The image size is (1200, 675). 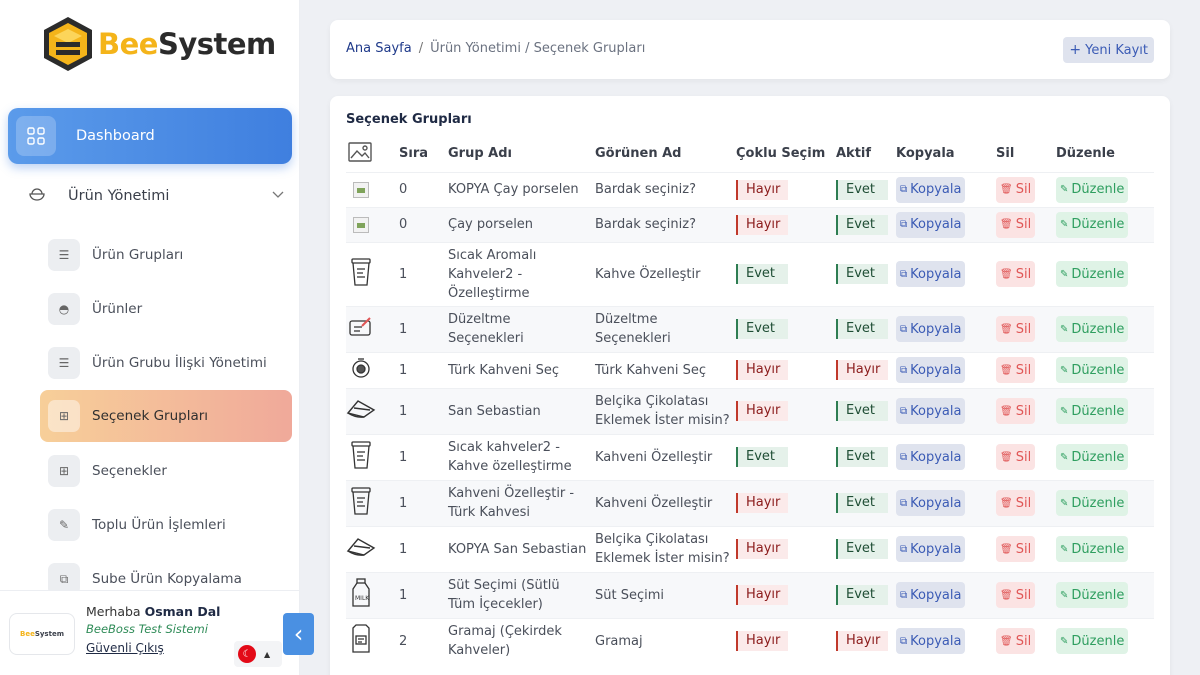 I want to click on sidebar-collapse-button: ‹, so click(x=298, y=634).